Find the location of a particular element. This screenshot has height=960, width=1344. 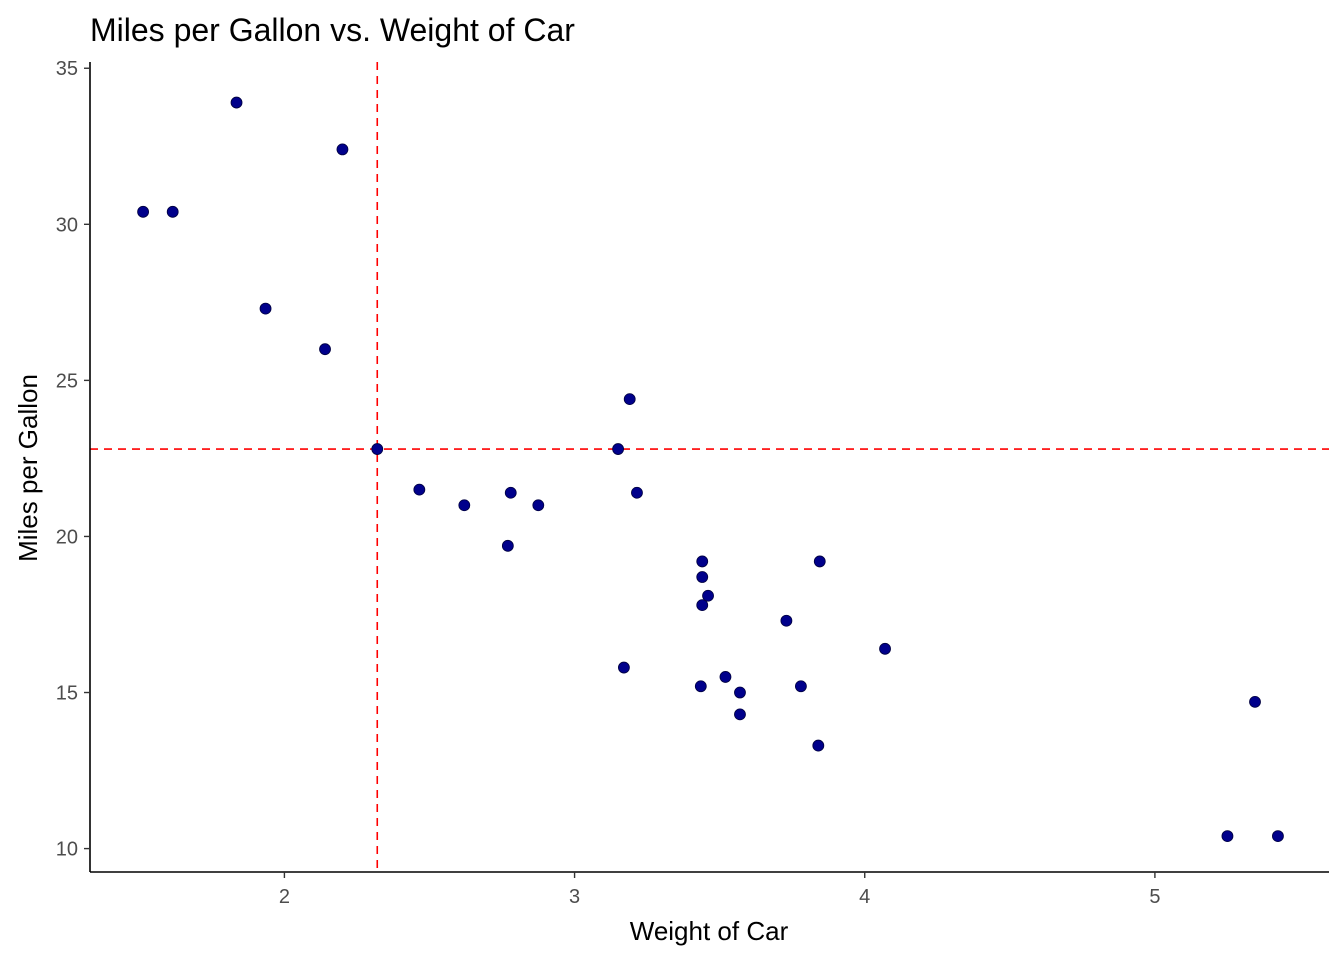

x-tick-label: 4 is located at coordinates (864, 897).